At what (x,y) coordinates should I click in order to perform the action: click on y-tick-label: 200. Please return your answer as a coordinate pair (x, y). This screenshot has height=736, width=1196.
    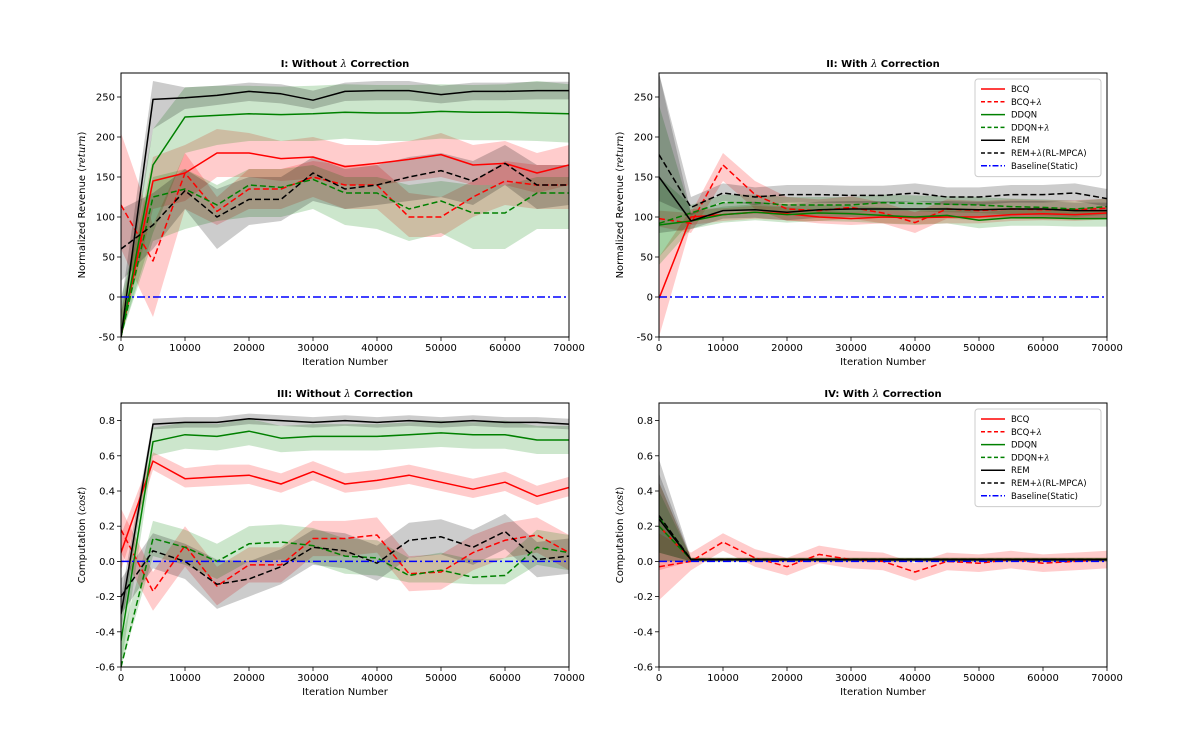
    Looking at the image, I should click on (643, 138).